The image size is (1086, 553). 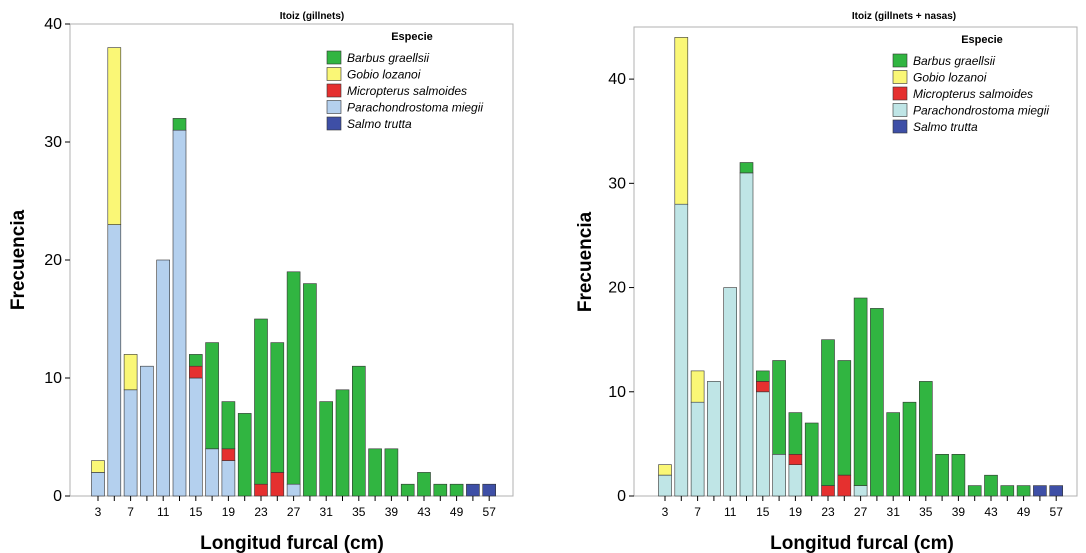 I want to click on chart-title: Itoiz (gillnets + nasas), so click(x=904, y=16).